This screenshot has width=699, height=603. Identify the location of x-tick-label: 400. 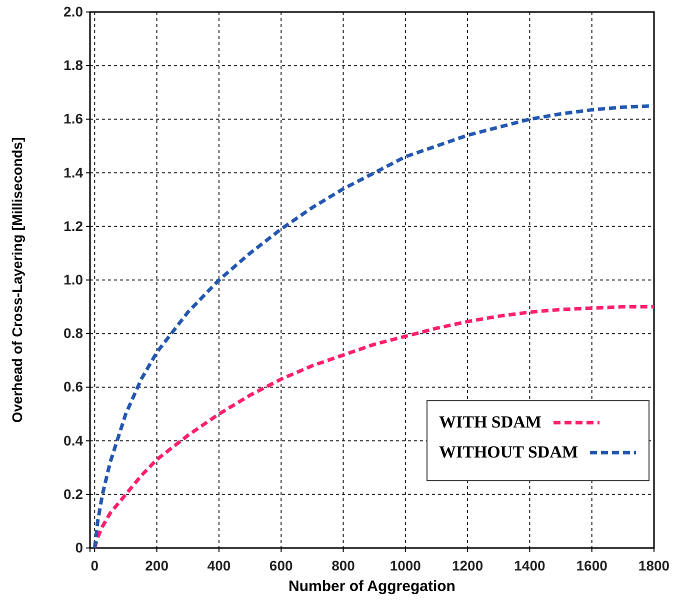
(219, 565).